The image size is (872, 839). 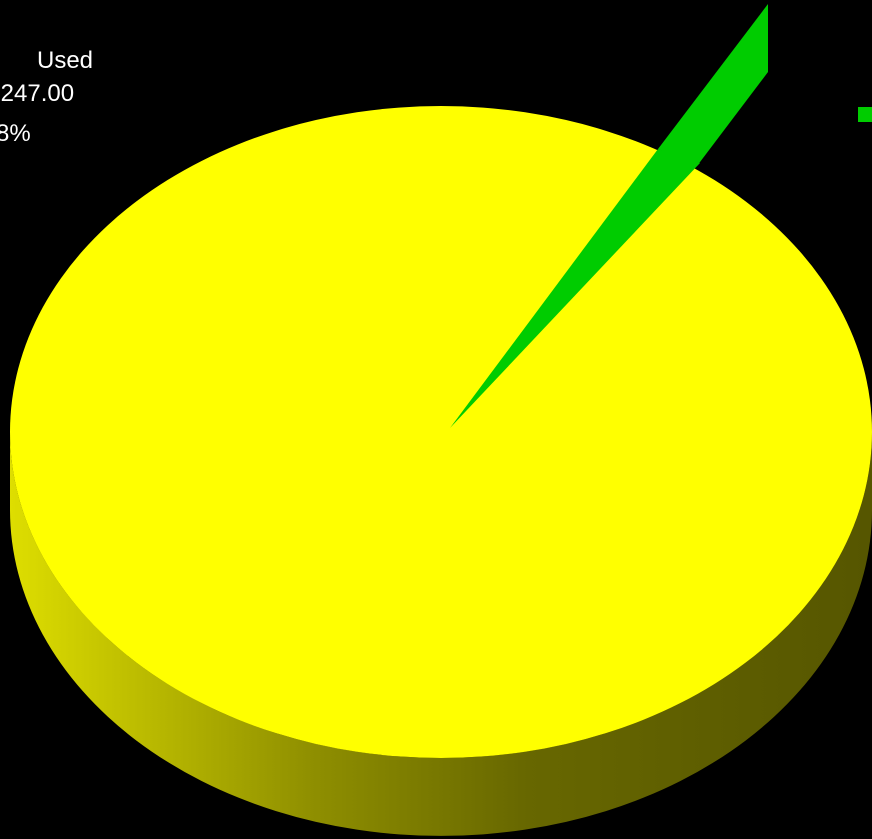 I want to click on pie-slice-used-side, so click(x=713, y=85).